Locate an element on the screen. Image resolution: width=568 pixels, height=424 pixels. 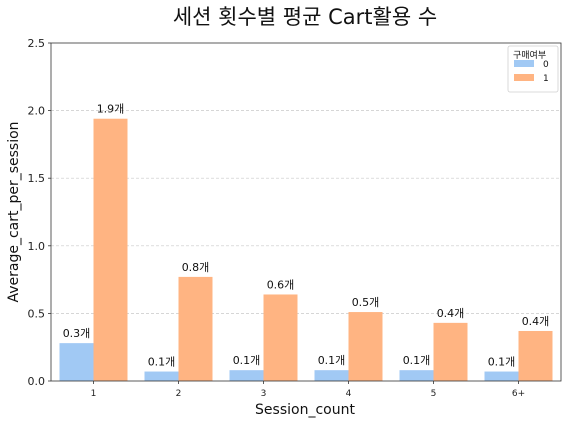
legend-items: 01 is located at coordinates (531, 72).